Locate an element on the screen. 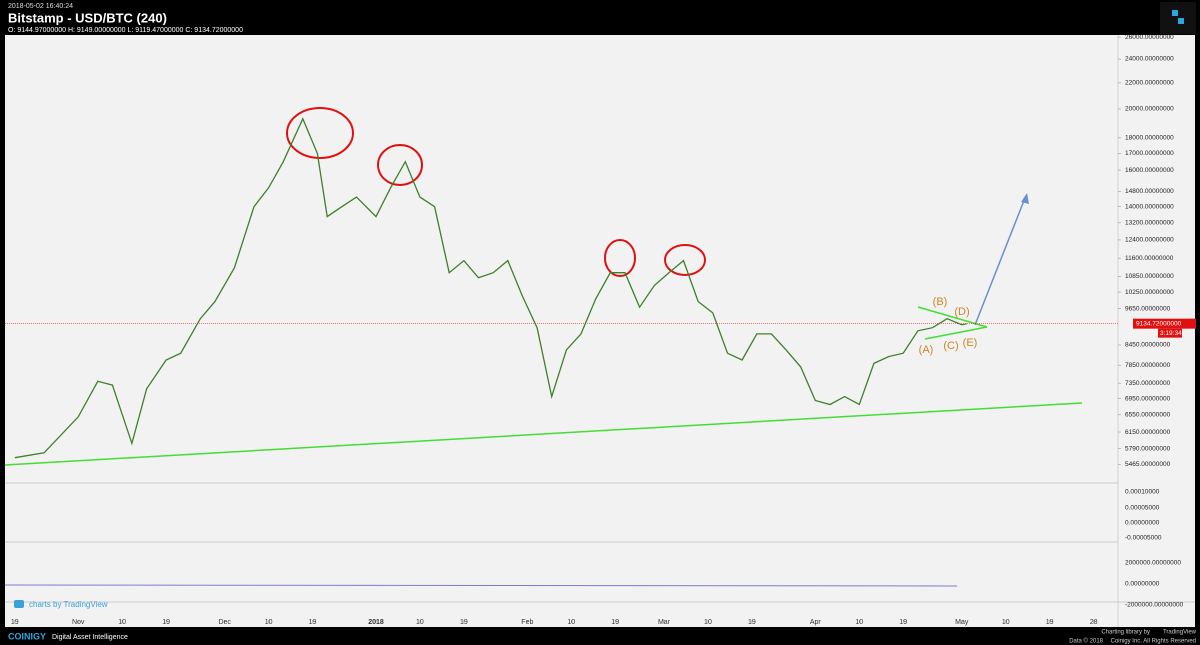  y-tick-label: 7350.00000000 is located at coordinates (1148, 383).